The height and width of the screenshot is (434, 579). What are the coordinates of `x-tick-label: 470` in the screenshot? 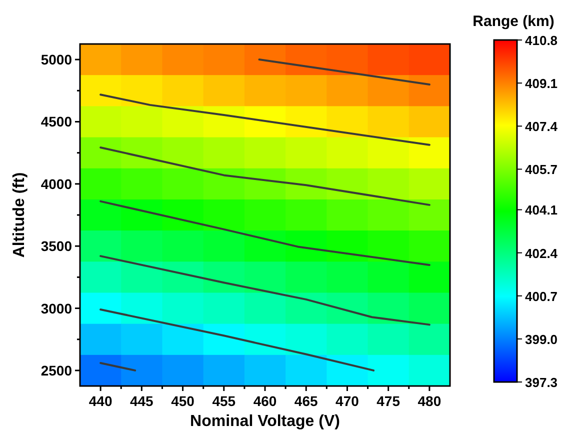 It's located at (348, 401).